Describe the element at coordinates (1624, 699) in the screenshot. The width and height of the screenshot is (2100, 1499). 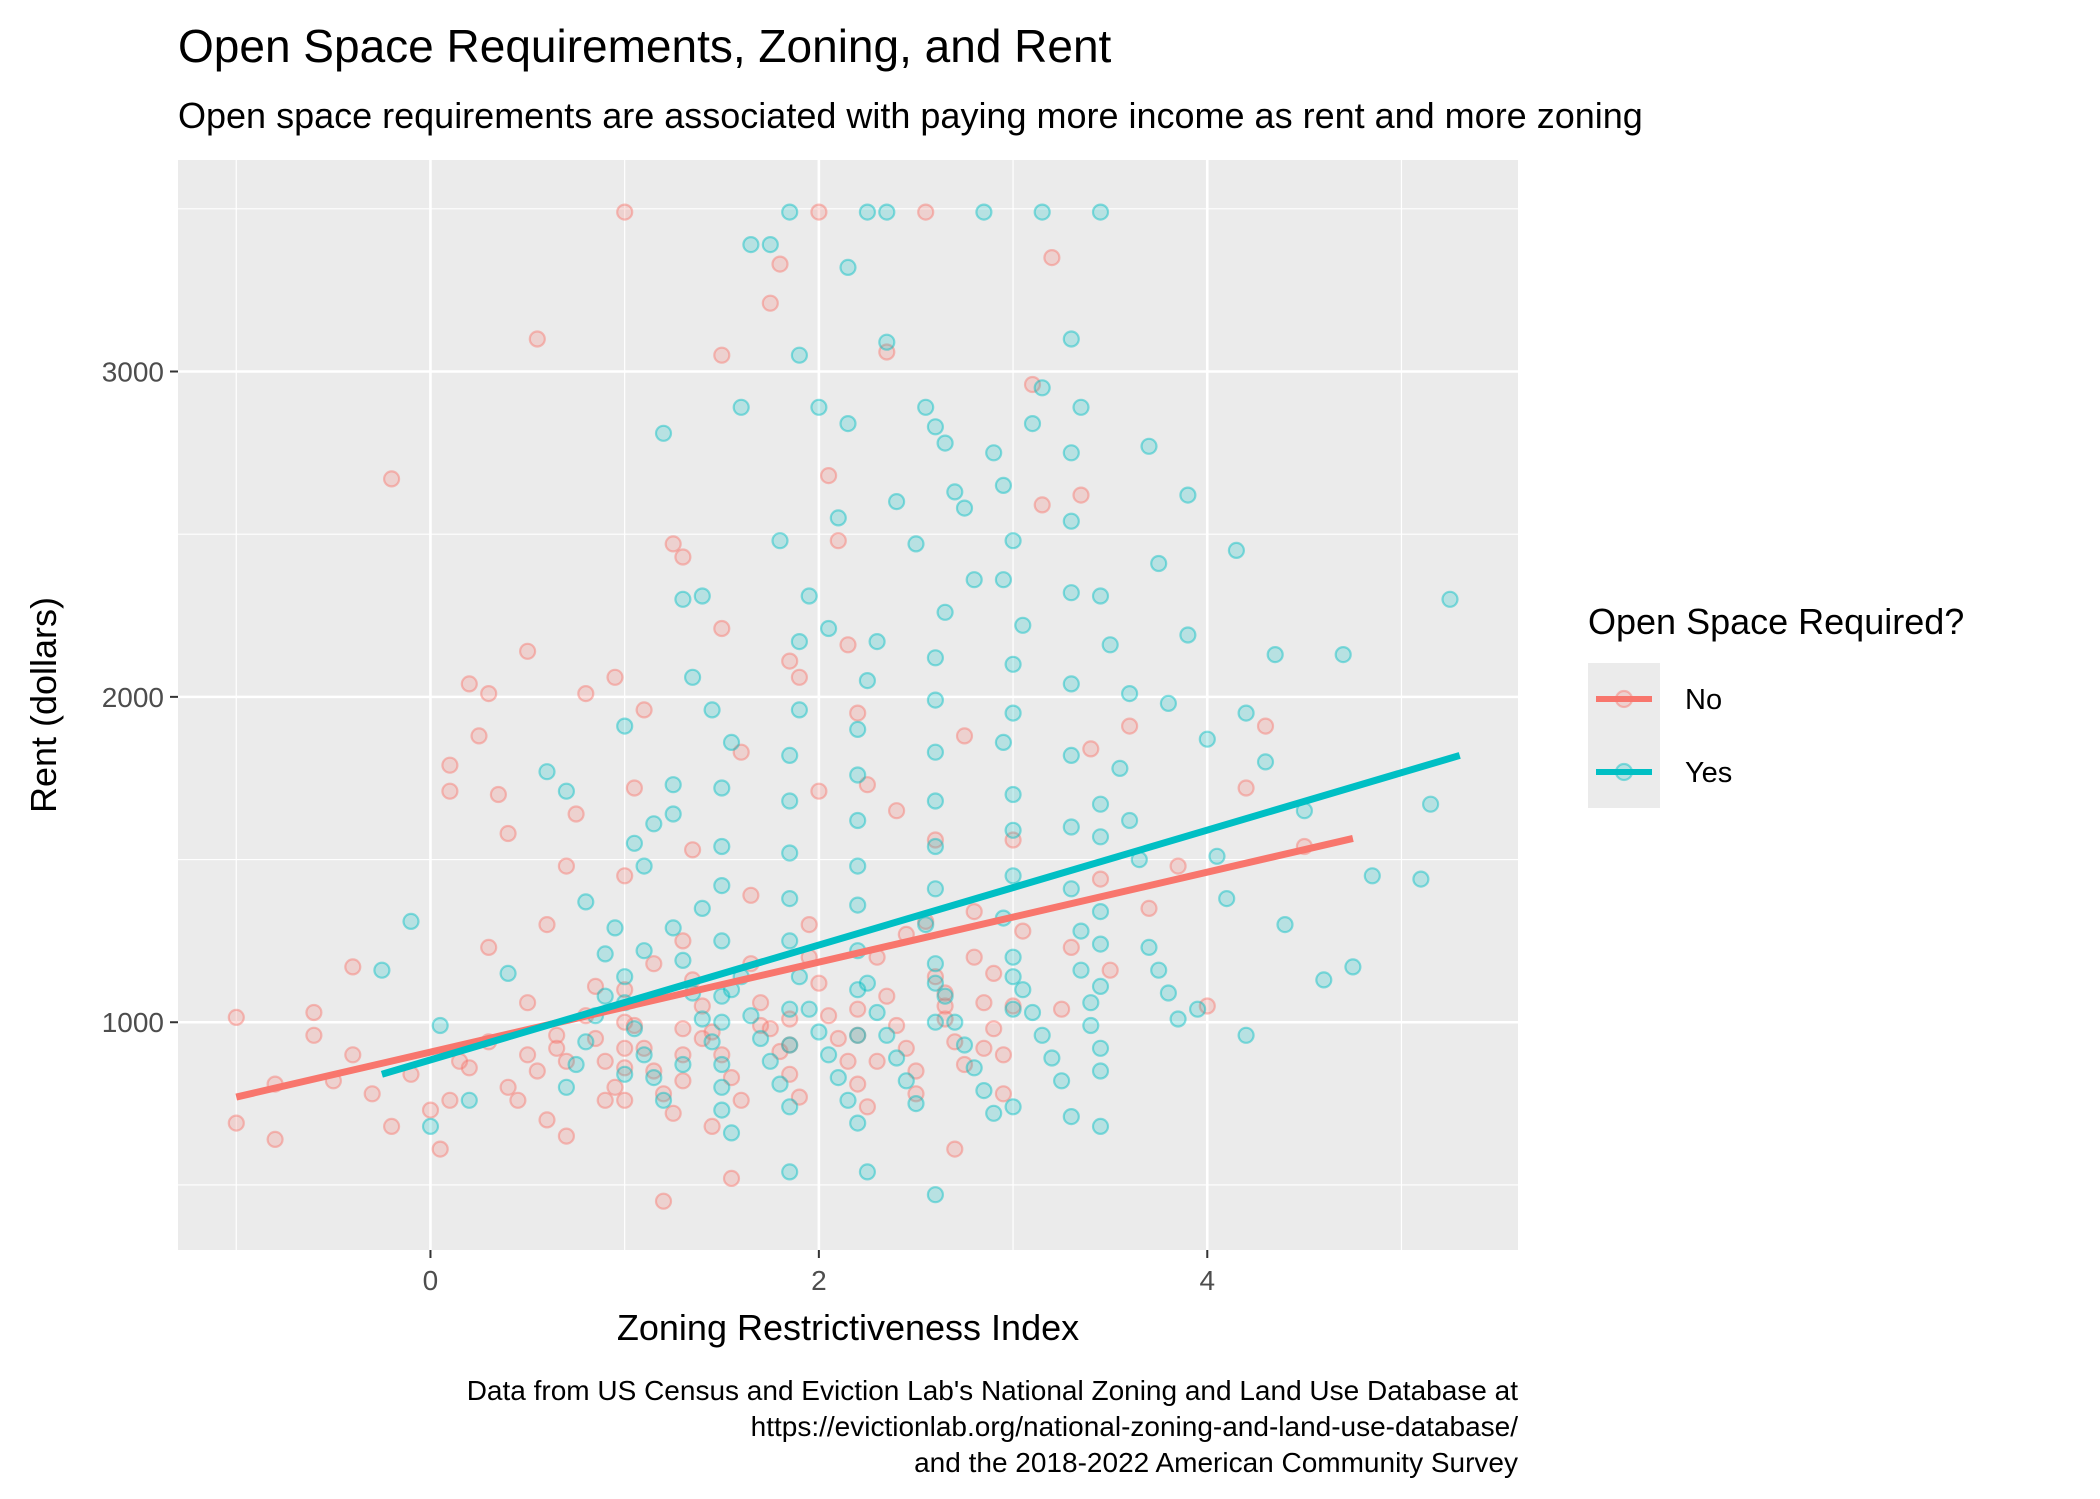
I see `legend-key-no-point` at that location.